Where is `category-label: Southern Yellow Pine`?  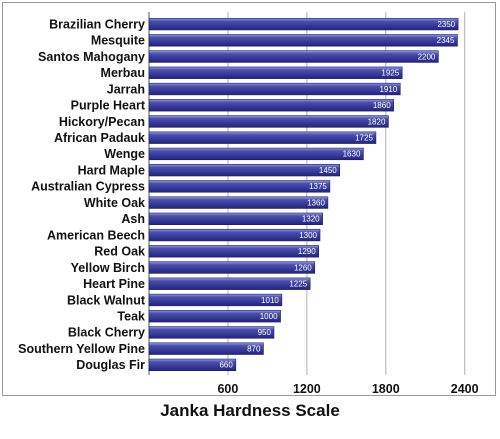 category-label: Southern Yellow Pine is located at coordinates (81, 349).